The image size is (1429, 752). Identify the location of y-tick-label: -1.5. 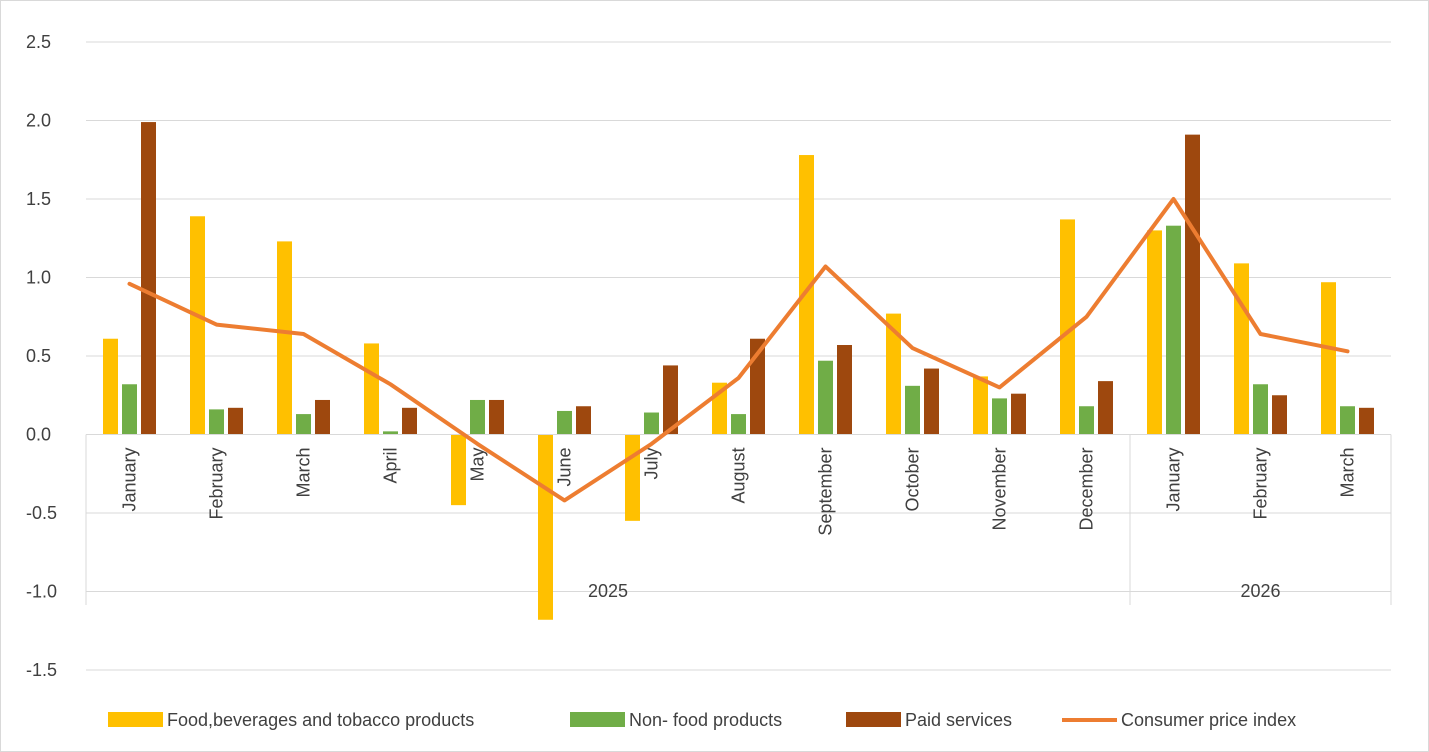
(41, 670).